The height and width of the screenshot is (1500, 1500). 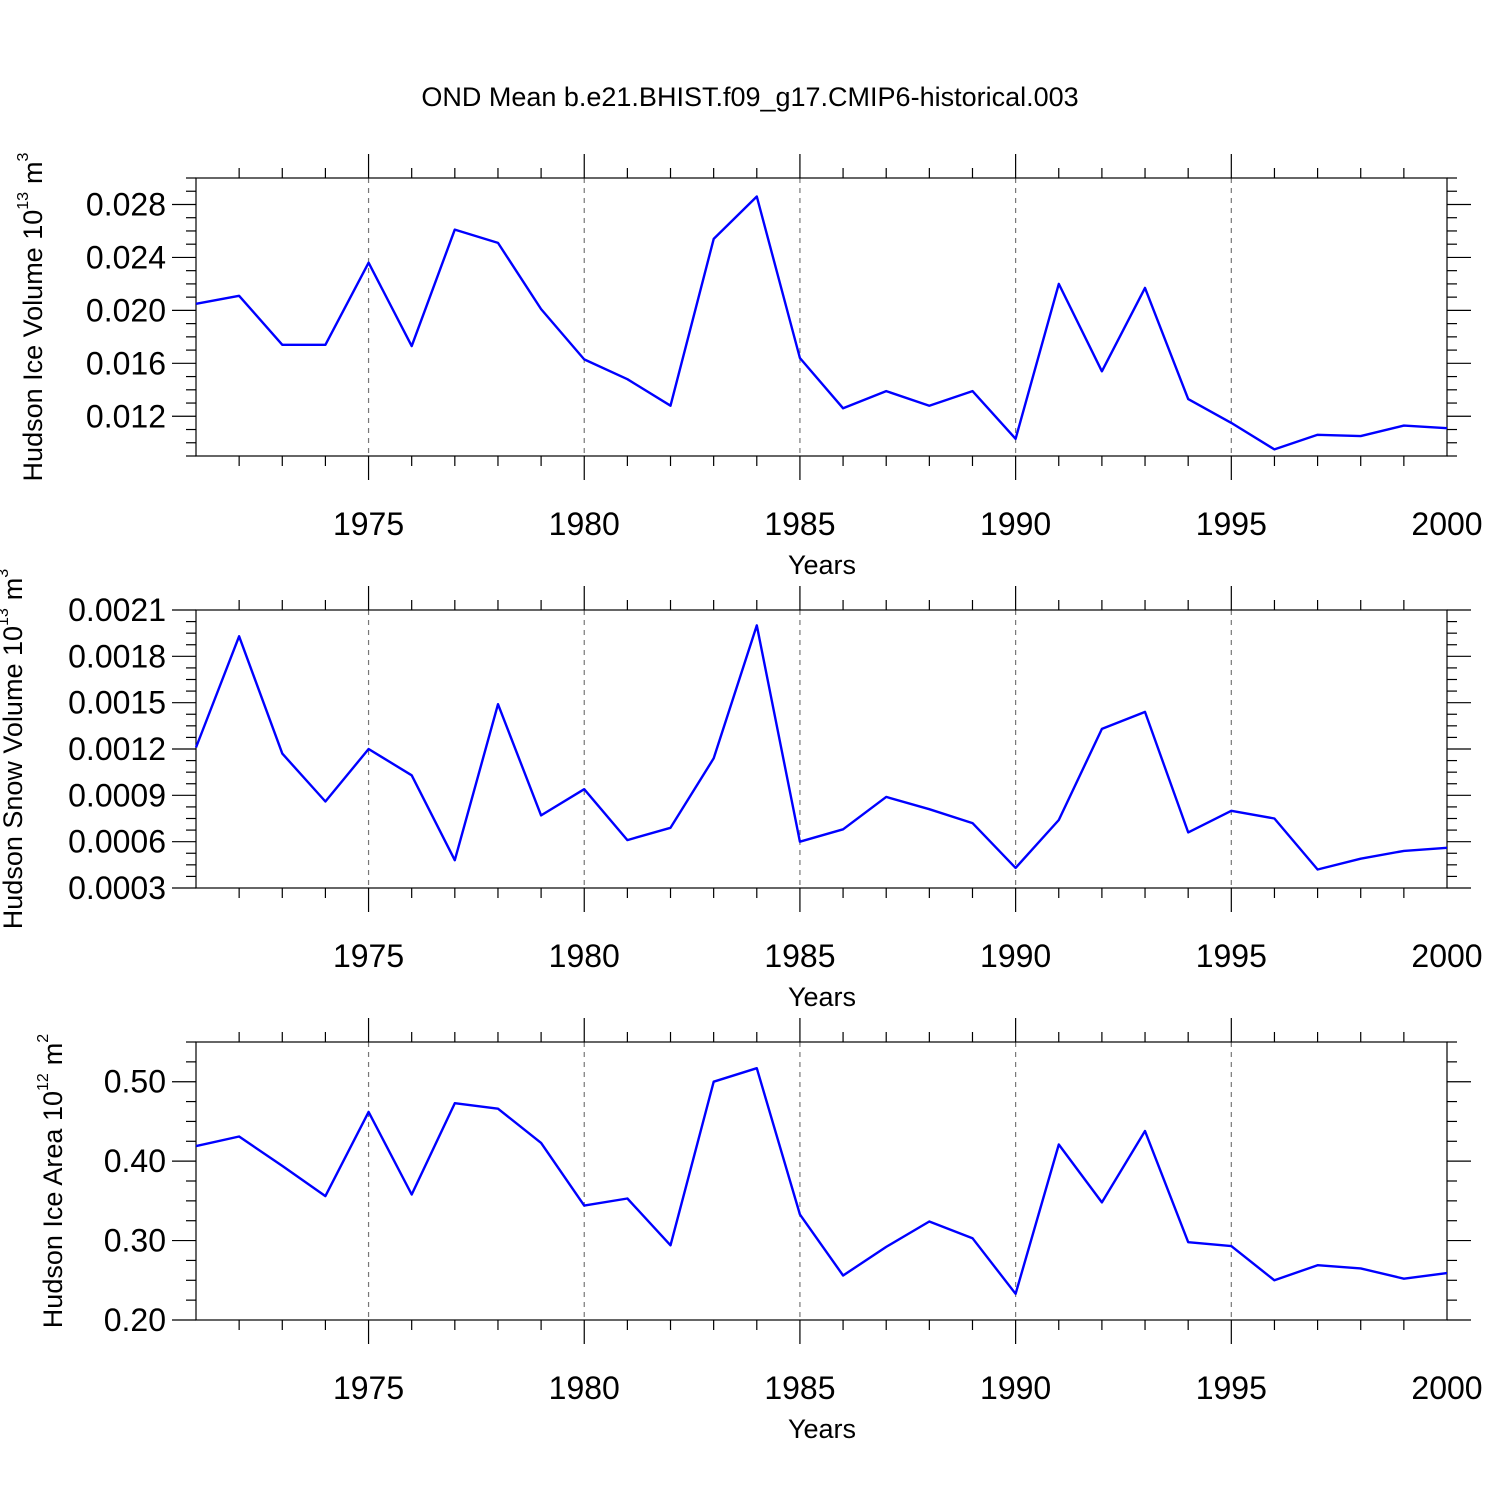 What do you see at coordinates (135, 1082) in the screenshot?
I see `y-tick-label: 0.50` at bounding box center [135, 1082].